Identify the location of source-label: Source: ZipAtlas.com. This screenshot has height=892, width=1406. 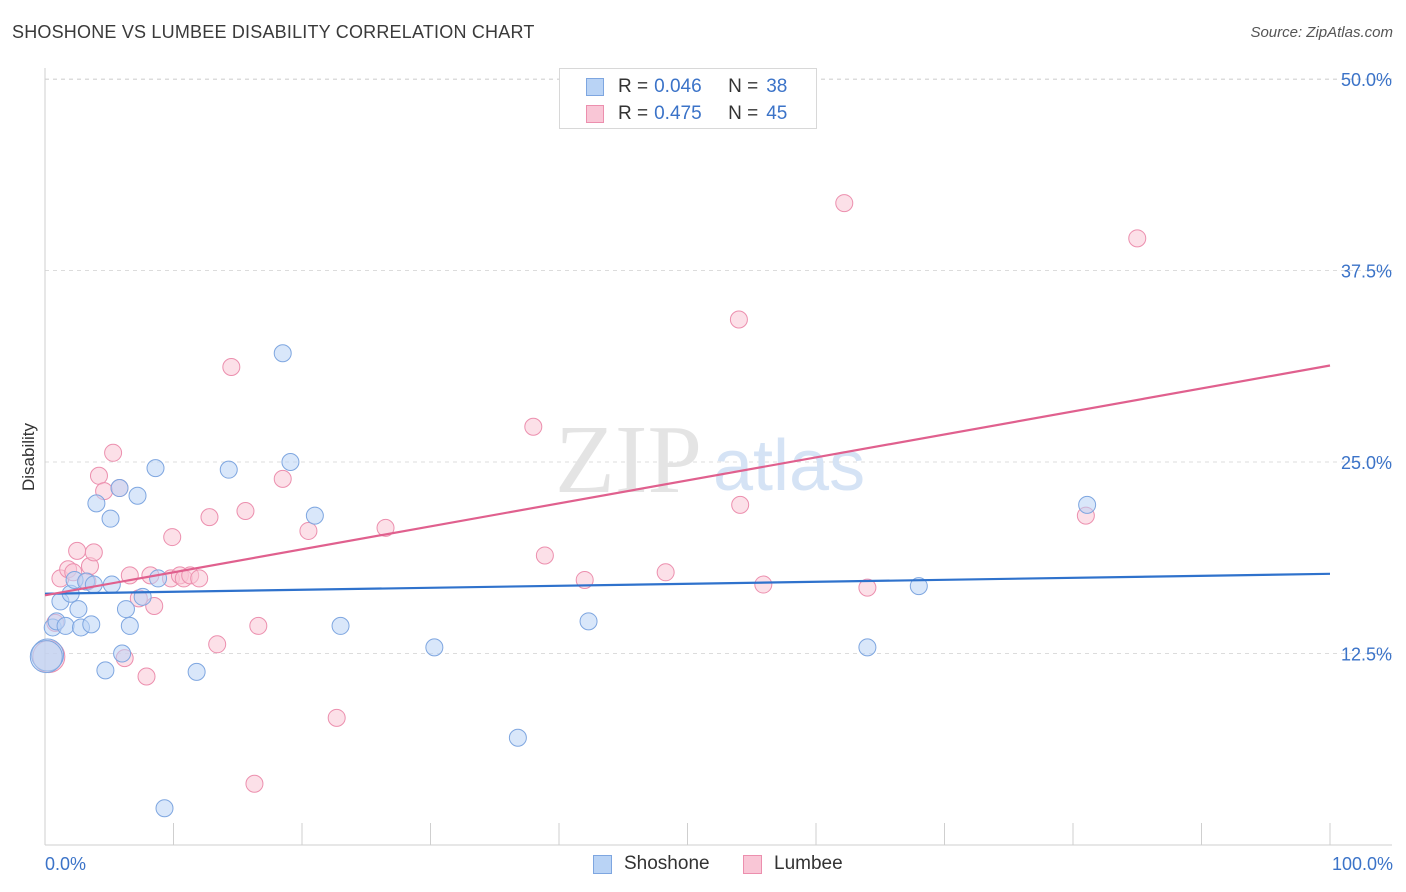
(1321, 32).